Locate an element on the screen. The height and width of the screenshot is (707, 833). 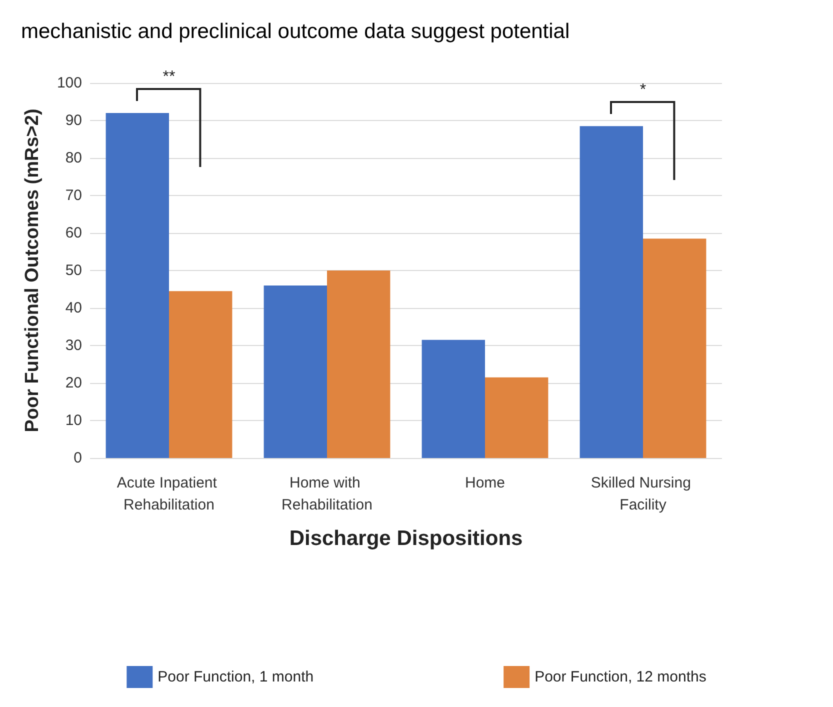
y-tick-label: 20 is located at coordinates (73, 383).